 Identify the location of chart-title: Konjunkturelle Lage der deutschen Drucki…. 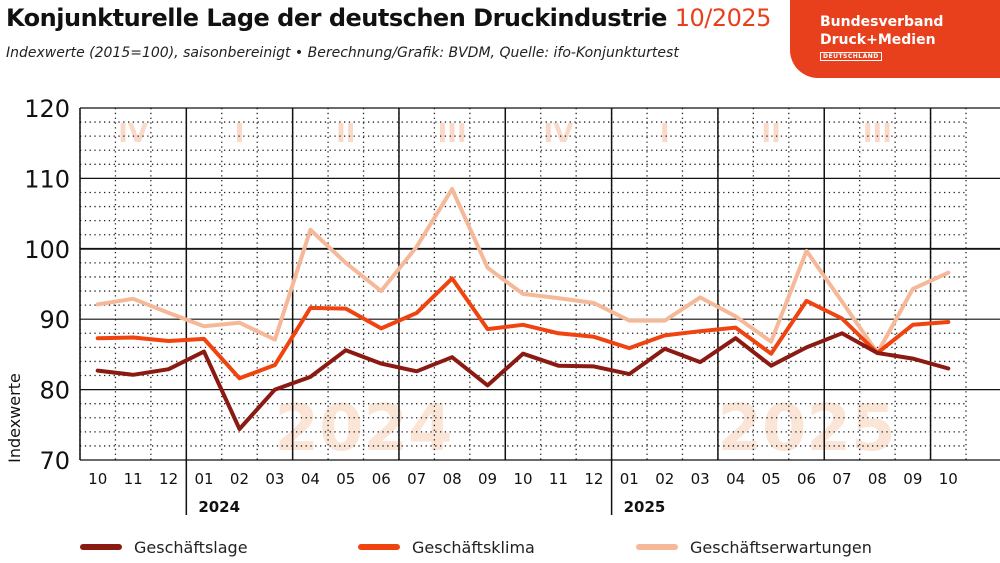
(388, 18).